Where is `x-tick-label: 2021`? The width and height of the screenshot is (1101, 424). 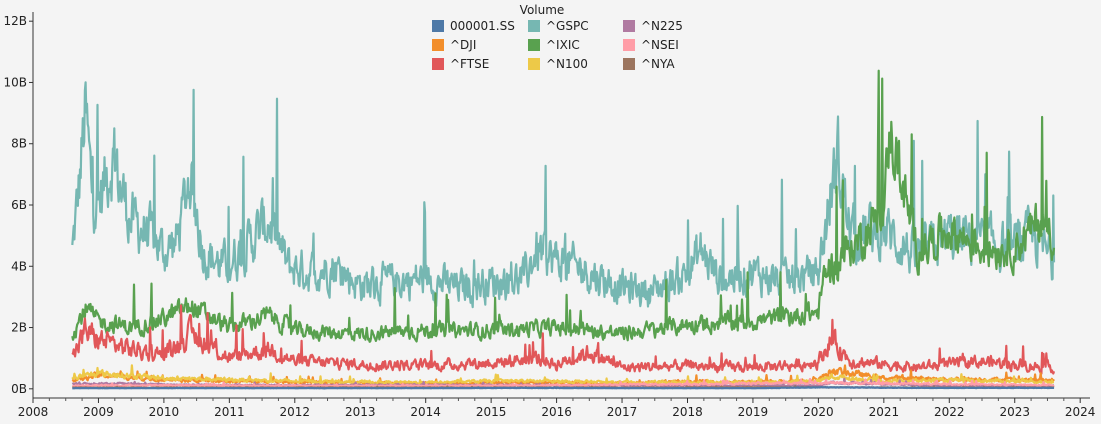
x-tick-label: 2021 is located at coordinates (884, 412).